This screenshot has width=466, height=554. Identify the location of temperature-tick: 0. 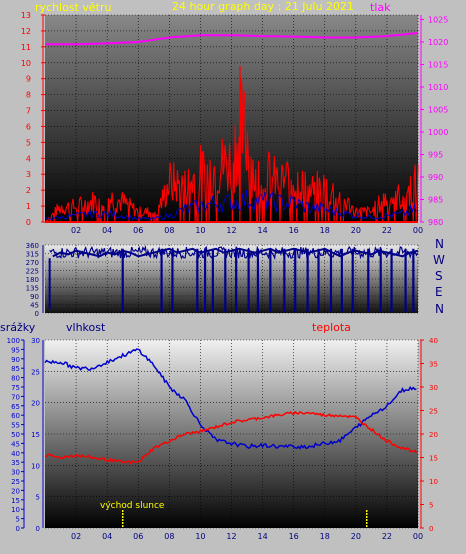
(431, 529).